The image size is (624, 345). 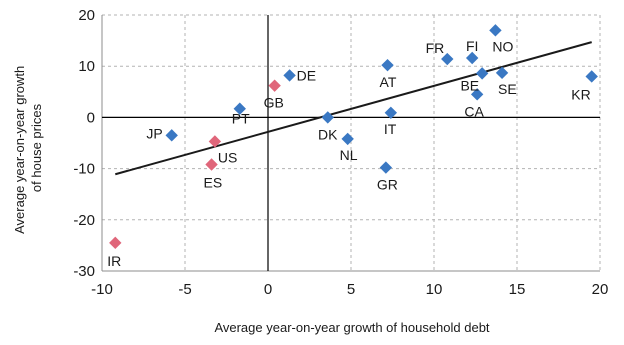 I want to click on point-ca, so click(x=477, y=94).